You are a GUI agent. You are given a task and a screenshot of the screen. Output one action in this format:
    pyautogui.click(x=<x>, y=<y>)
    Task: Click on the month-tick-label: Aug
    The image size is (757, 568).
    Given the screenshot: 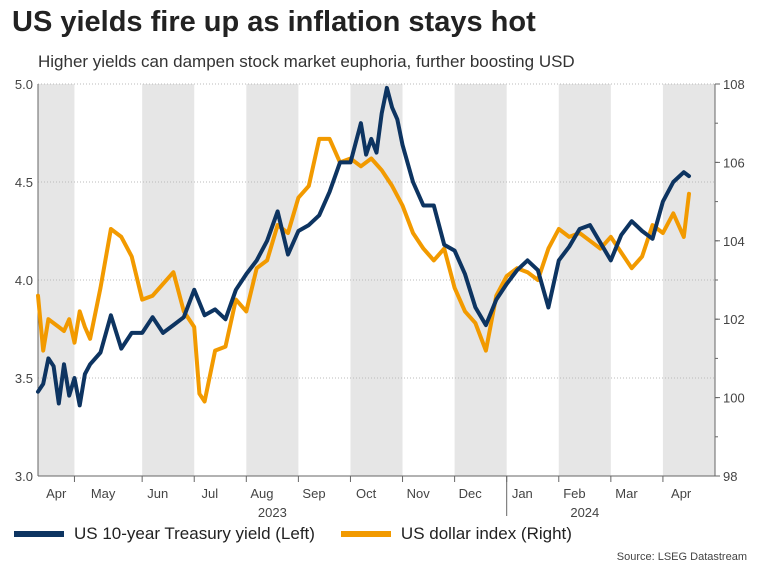 What is the action you would take?
    pyautogui.click(x=261, y=493)
    